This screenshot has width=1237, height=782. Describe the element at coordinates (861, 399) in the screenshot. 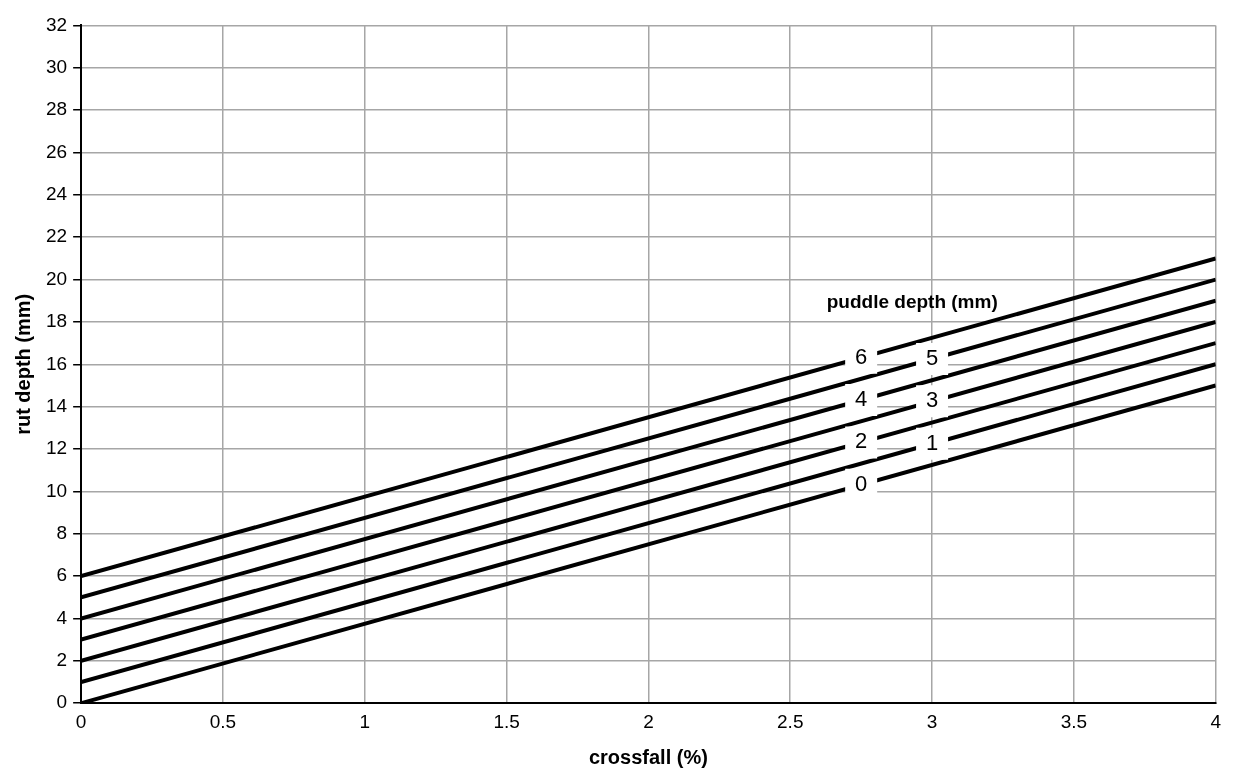

I see `series-label: 4` at that location.